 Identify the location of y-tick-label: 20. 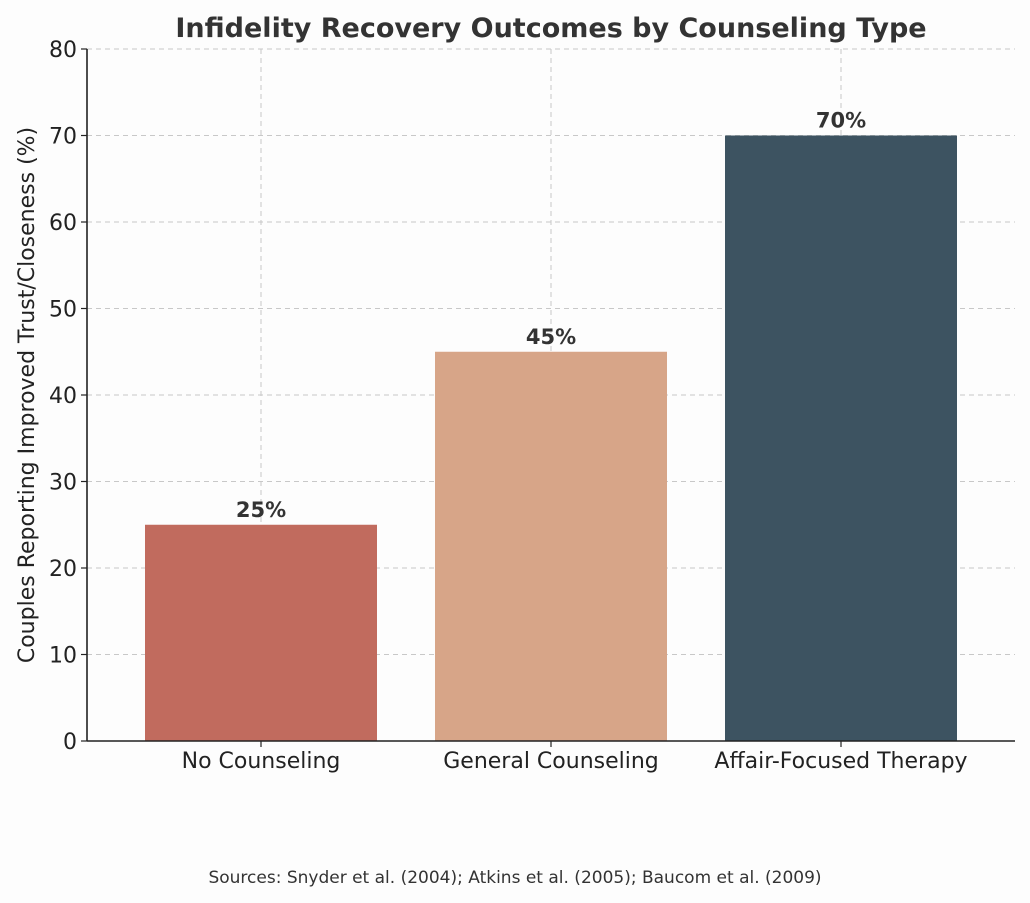
(63, 569).